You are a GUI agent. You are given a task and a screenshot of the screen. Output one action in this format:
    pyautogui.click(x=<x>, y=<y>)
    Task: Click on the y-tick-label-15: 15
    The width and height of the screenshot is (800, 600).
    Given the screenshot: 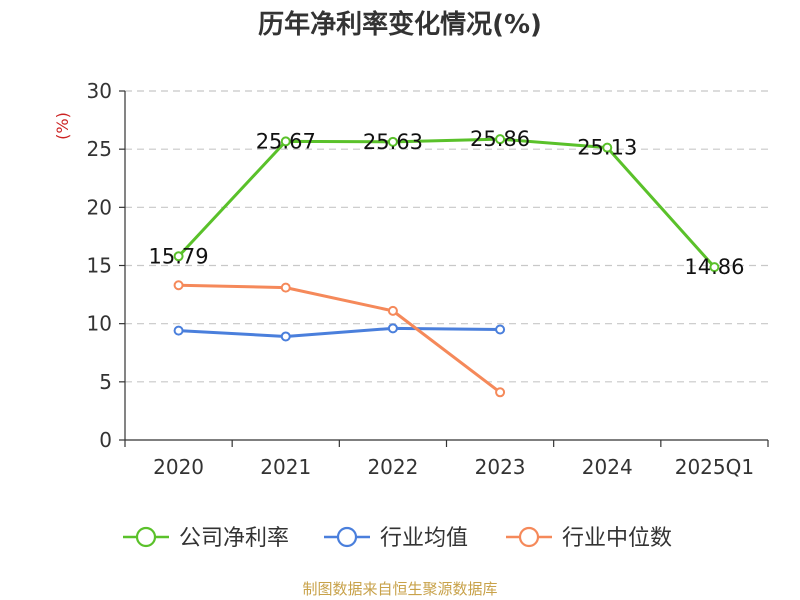 What is the action you would take?
    pyautogui.click(x=99, y=266)
    